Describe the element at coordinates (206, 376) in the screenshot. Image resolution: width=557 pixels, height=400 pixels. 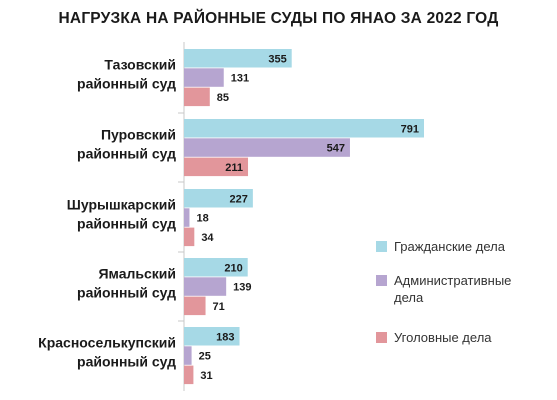
I see `value-label-s3-c5: 31` at that location.